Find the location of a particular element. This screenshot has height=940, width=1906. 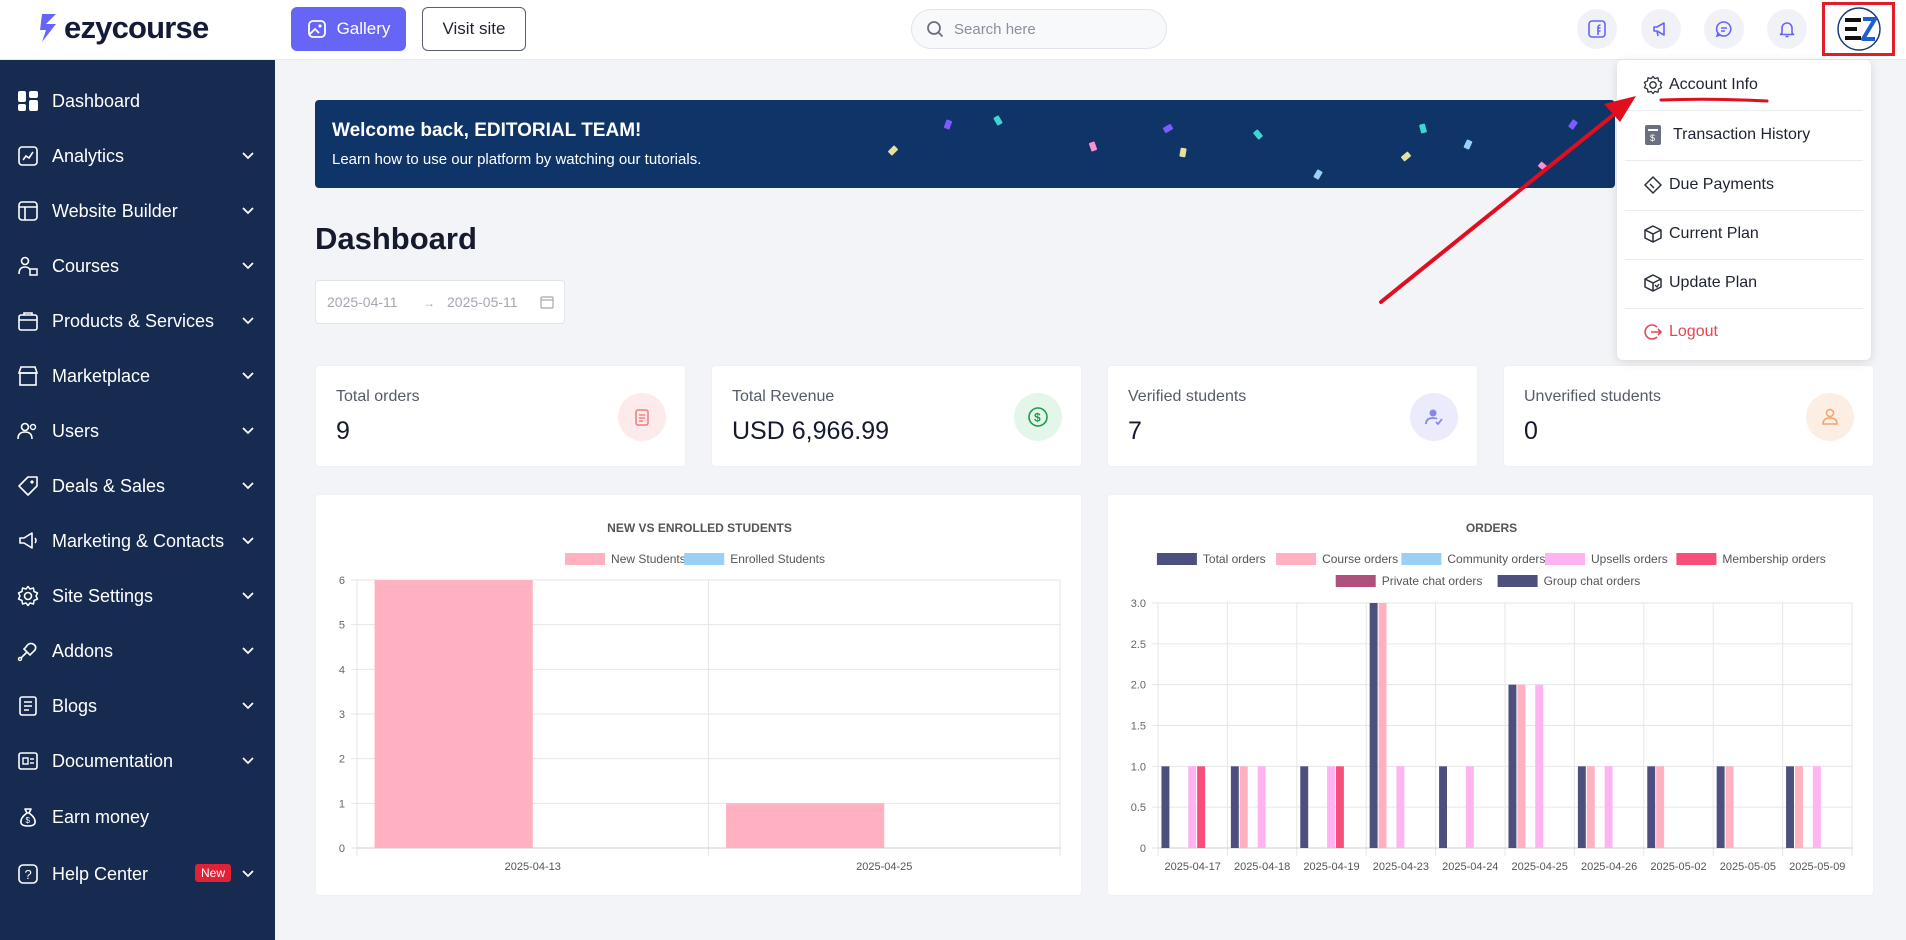

sidebar-item-label: Earn money is located at coordinates (101, 816).